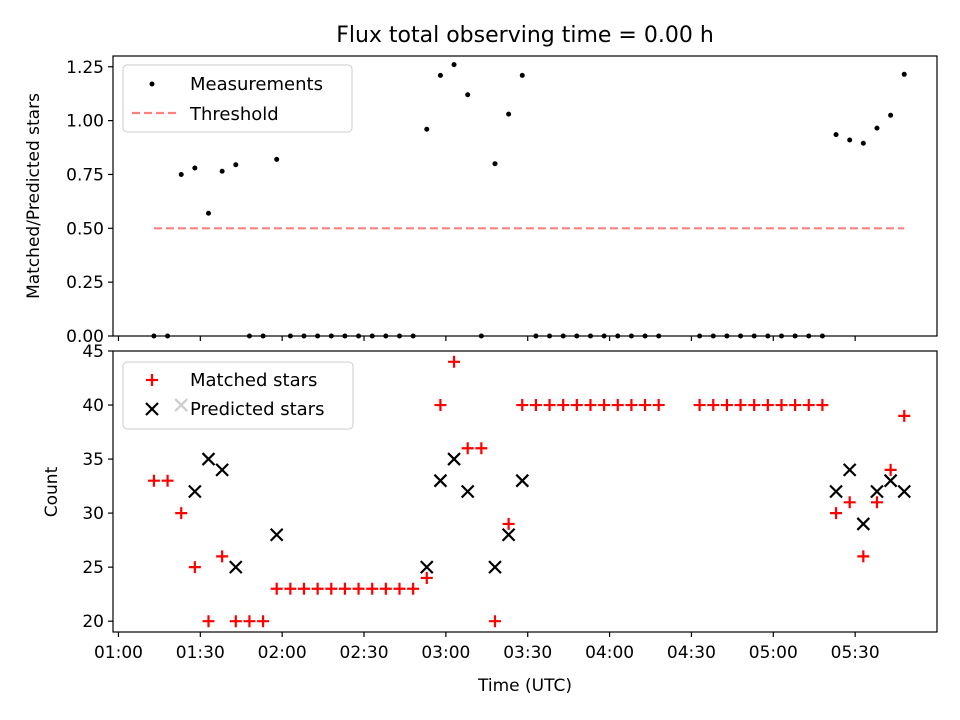  What do you see at coordinates (93, 514) in the screenshot?
I see `bottom-y-tick-label: 30` at bounding box center [93, 514].